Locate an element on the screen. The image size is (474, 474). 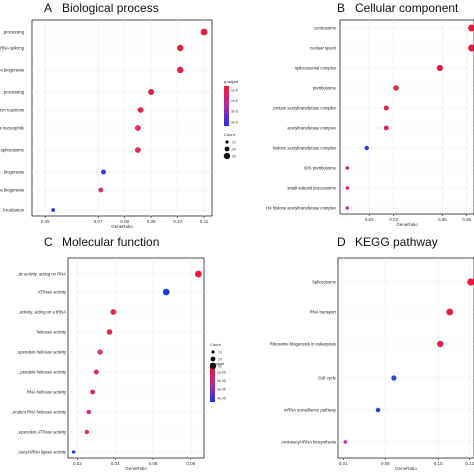
x-tick-label: 0.03 is located at coordinates (393, 219).